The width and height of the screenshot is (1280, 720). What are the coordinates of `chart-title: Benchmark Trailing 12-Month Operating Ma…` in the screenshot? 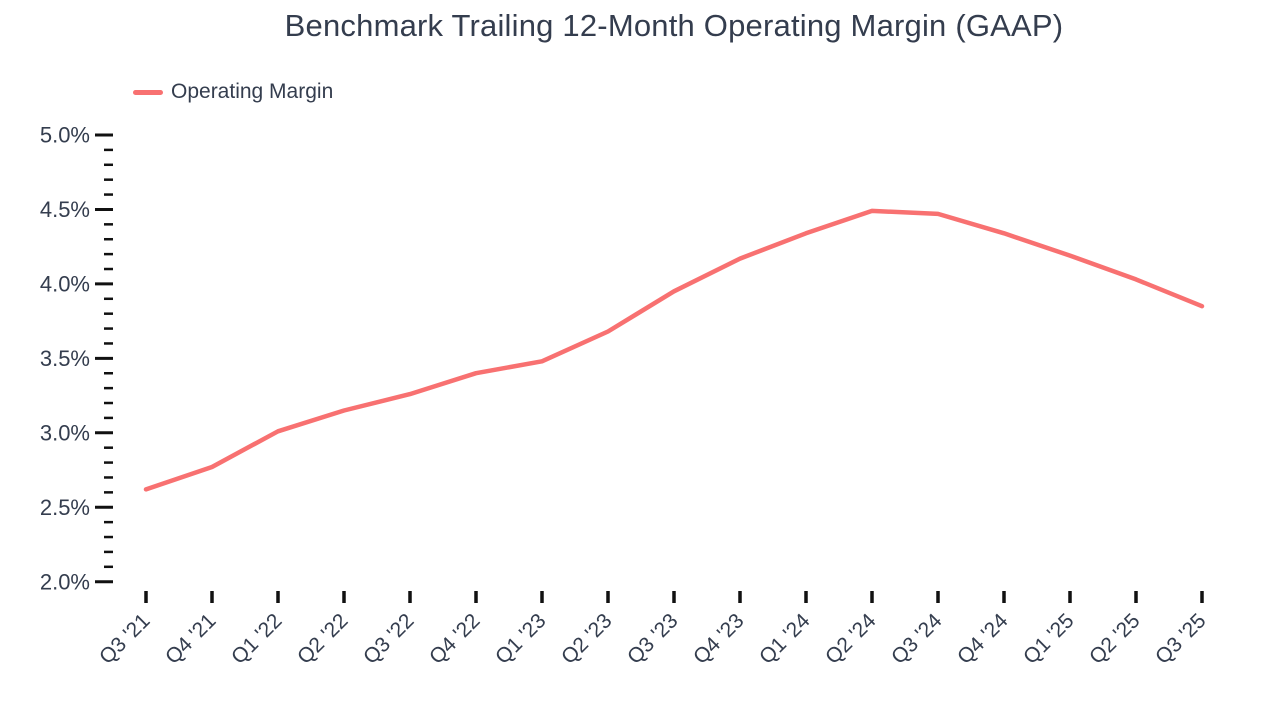 It's located at (674, 25).